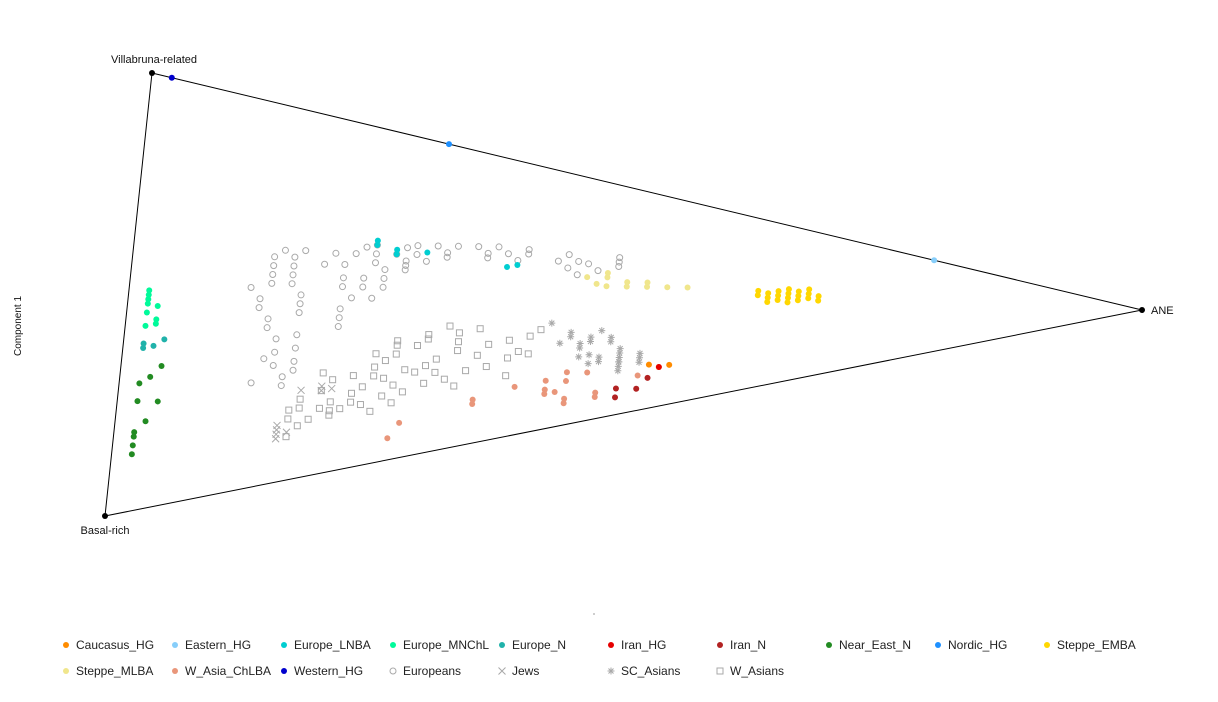 The width and height of the screenshot is (1218, 702). I want to click on legend-item: W_Asia_ChLBA, so click(225, 672).